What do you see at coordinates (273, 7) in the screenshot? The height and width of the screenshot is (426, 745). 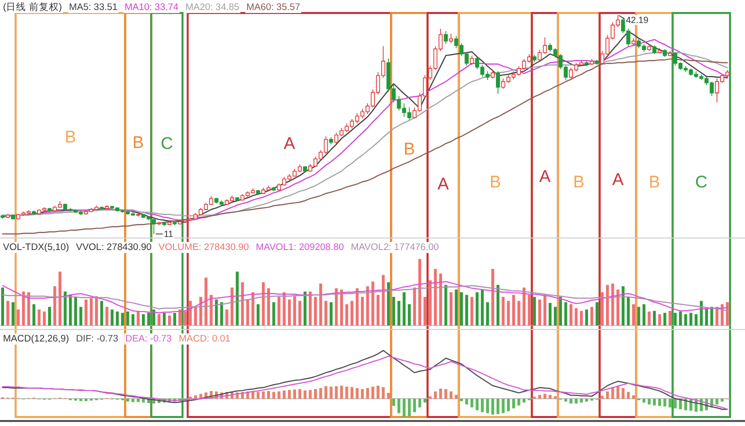 I see `text: MA60: 35.57` at bounding box center [273, 7].